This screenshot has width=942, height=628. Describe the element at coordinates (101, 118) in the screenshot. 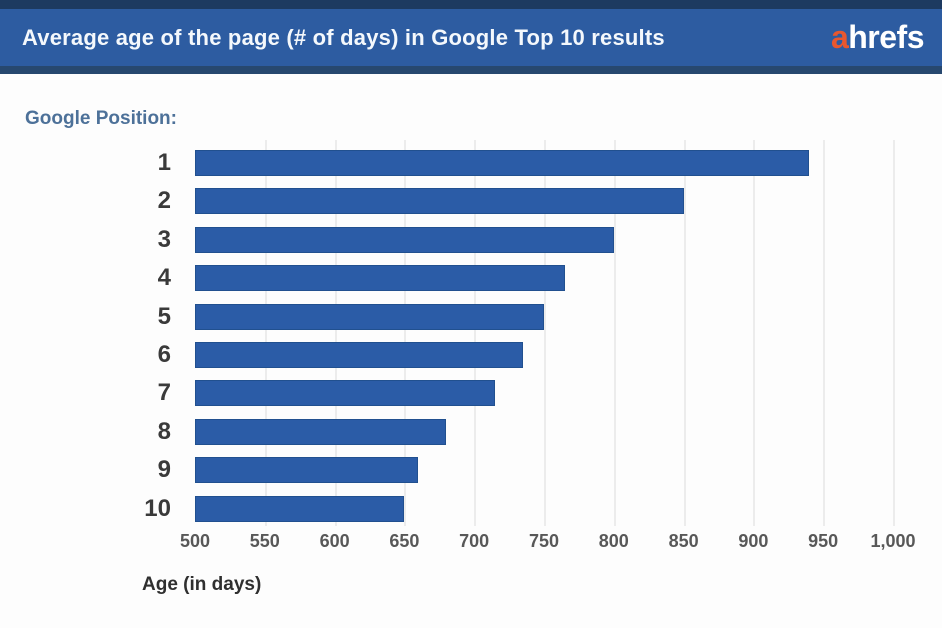

I see `y-axis-group-label: Google Position:` at that location.